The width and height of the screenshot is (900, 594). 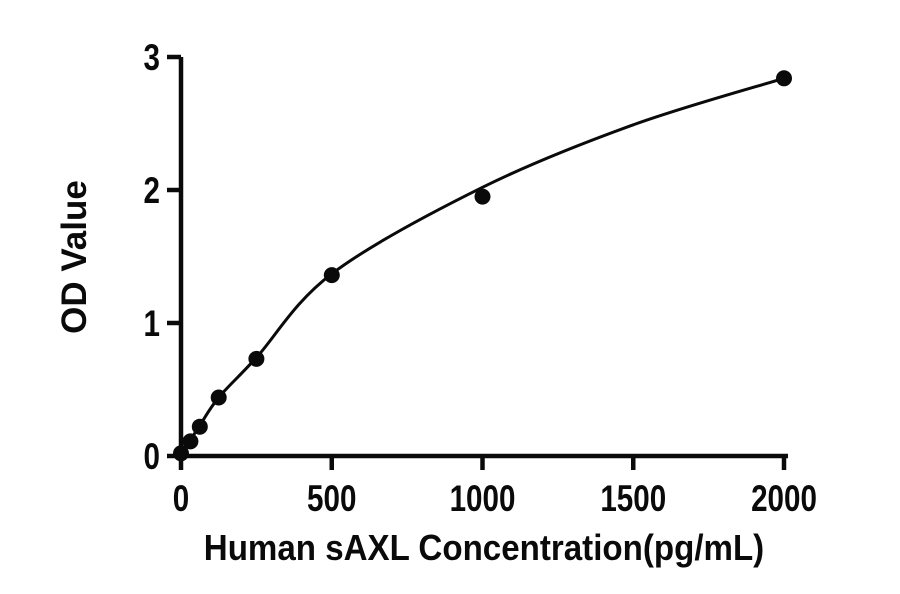 I want to click on x-tick-label: 1000, so click(x=483, y=499).